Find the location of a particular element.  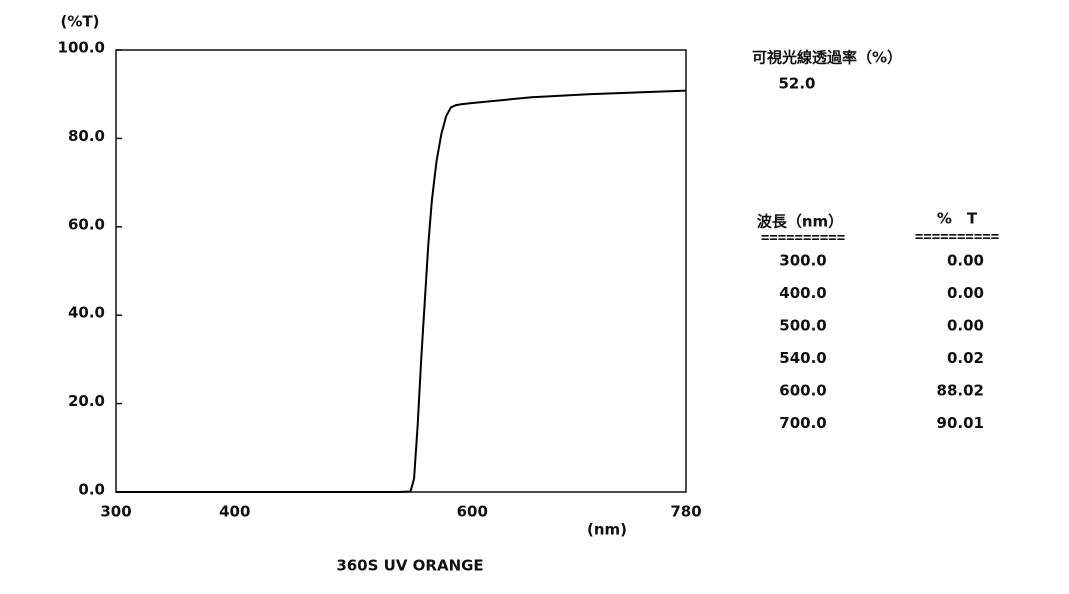

table-cell: 88.02 is located at coordinates (960, 391).